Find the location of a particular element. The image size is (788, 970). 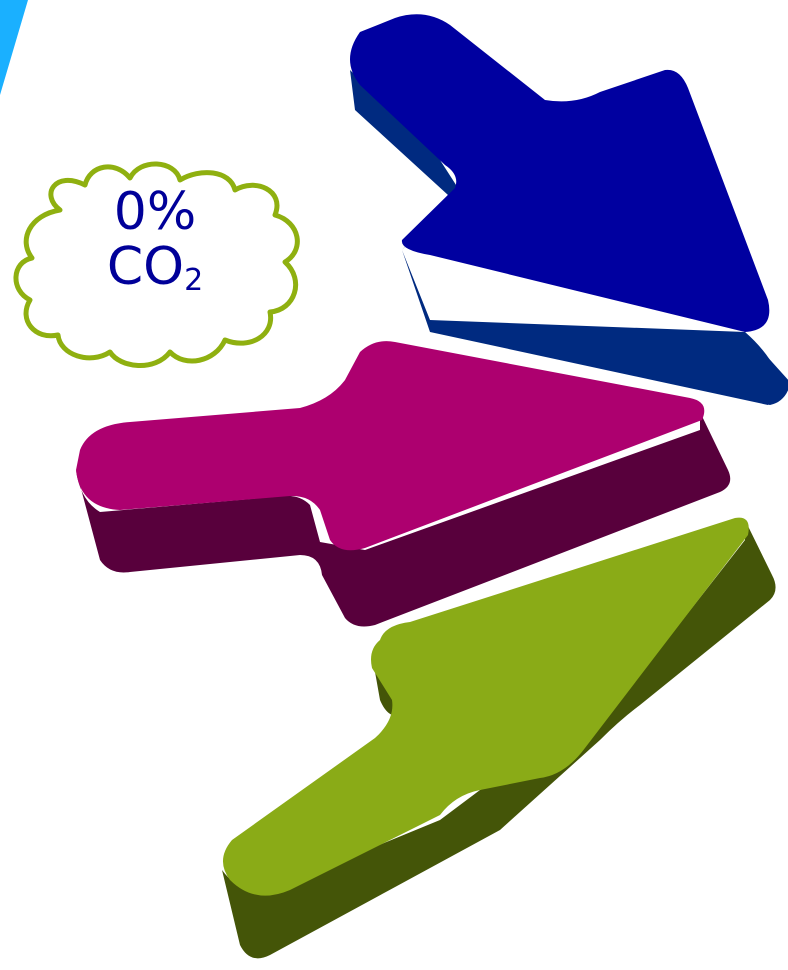

cloud-icon is located at coordinates (156, 264).